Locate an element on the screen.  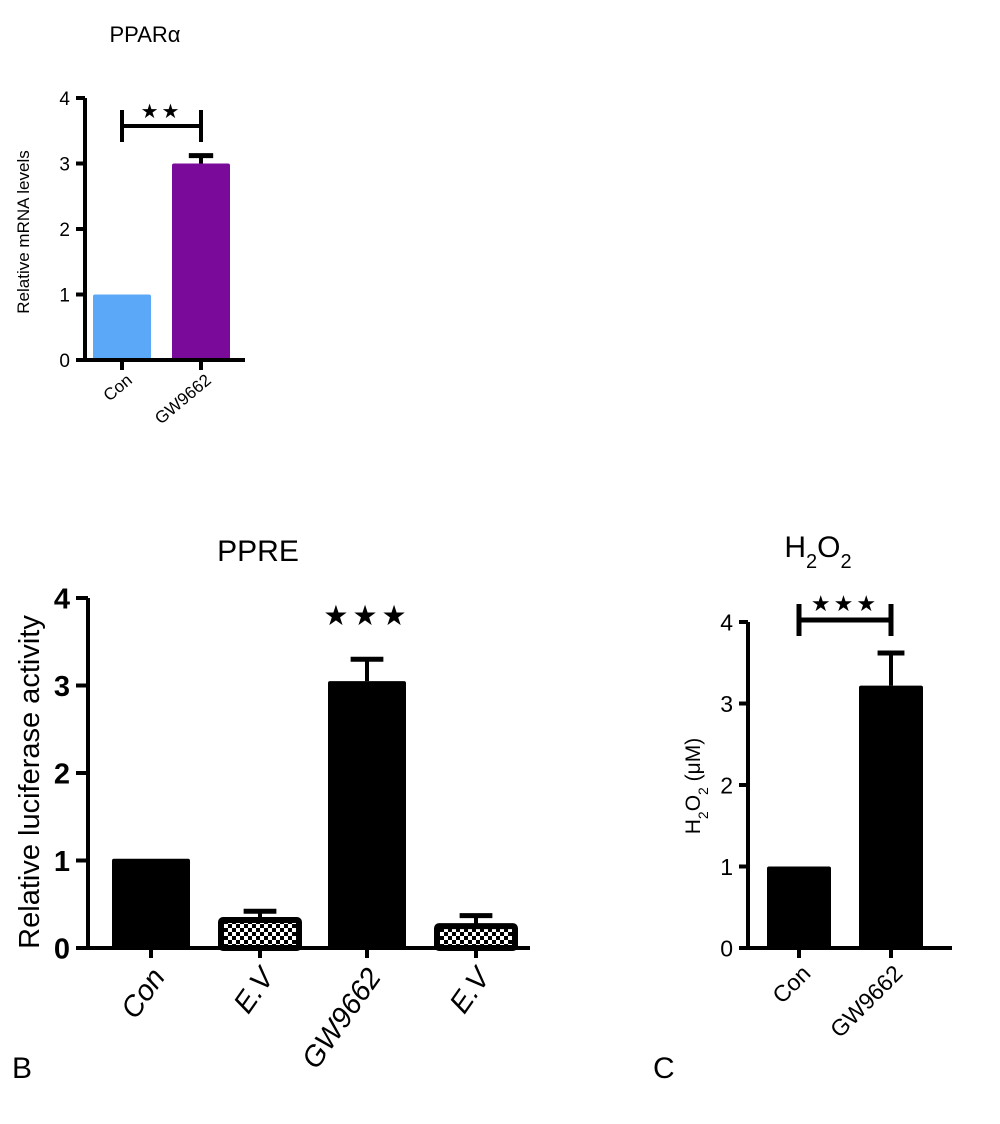
chart-title: H2O2 is located at coordinates (817, 552).